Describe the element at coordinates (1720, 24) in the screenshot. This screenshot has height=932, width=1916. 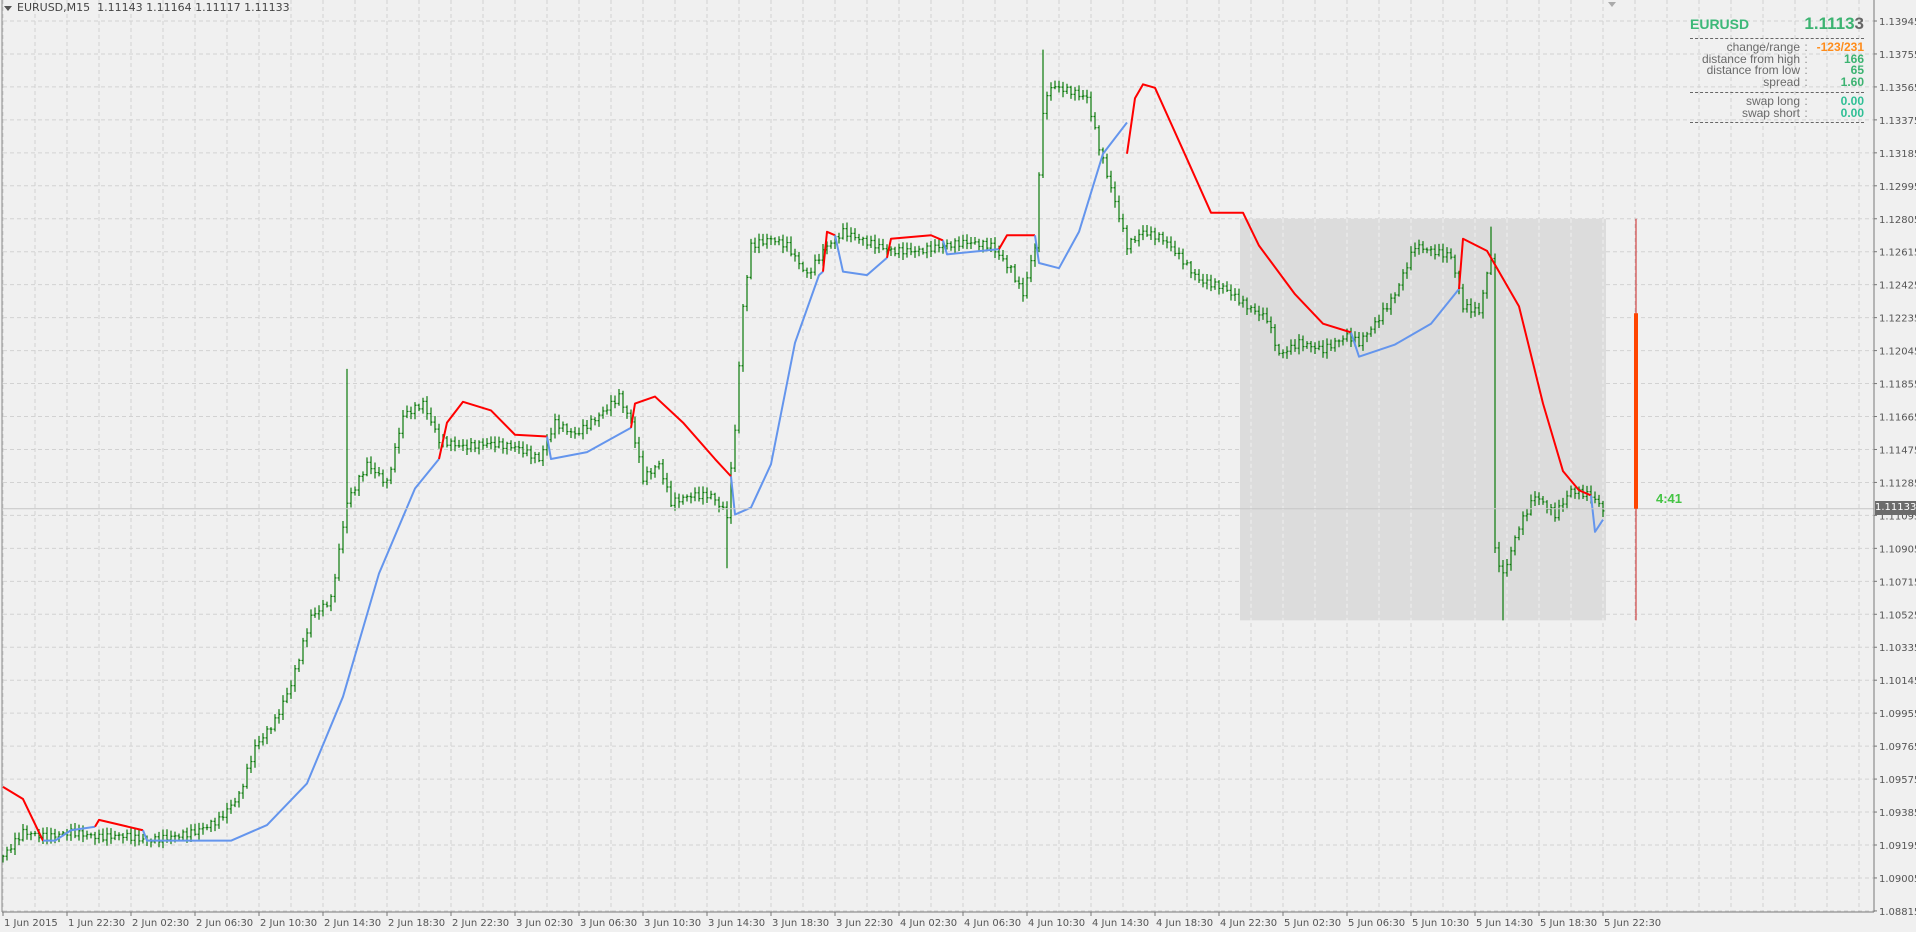
I see `panel-symbol: EURUSD` at that location.